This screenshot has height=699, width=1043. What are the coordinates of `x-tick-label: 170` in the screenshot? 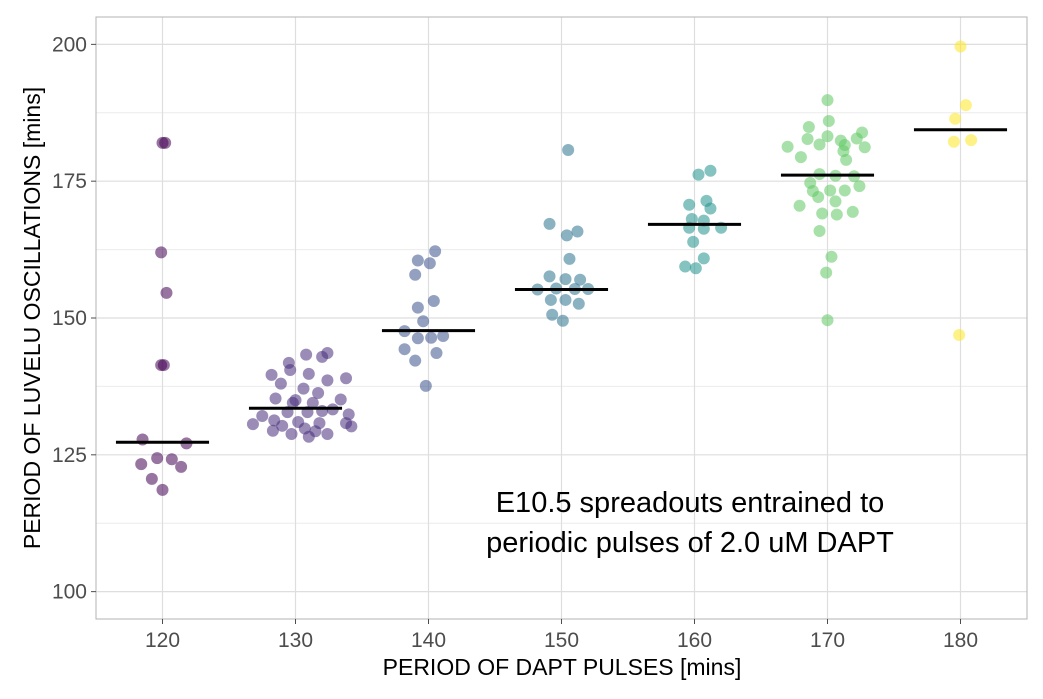 It's located at (827, 640).